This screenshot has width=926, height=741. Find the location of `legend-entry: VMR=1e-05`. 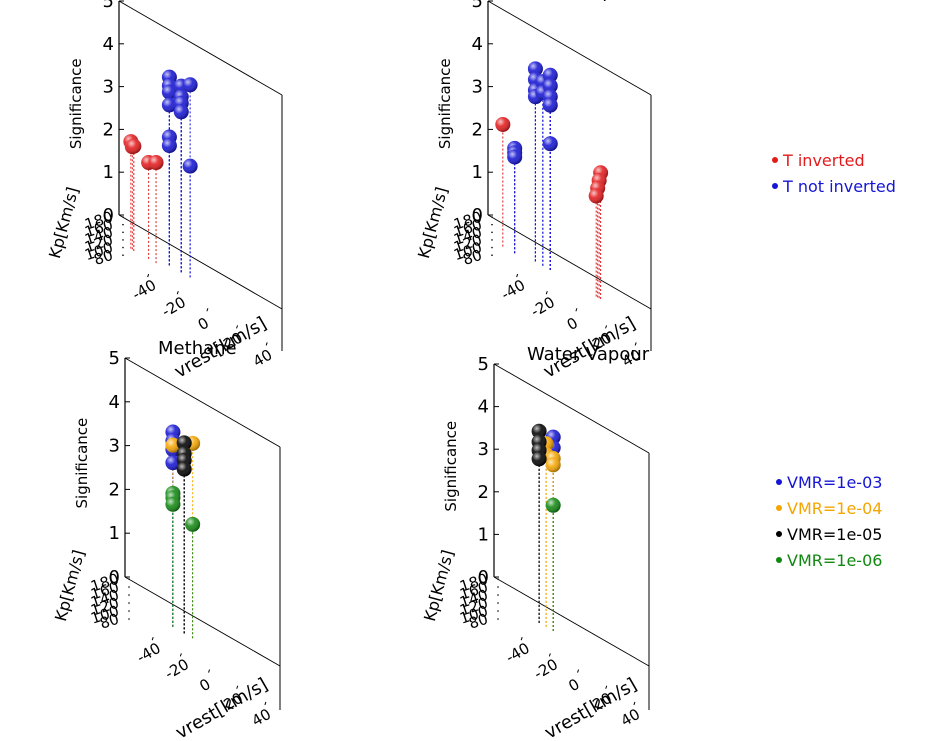

legend-entry: VMR=1e-05 is located at coordinates (829, 535).